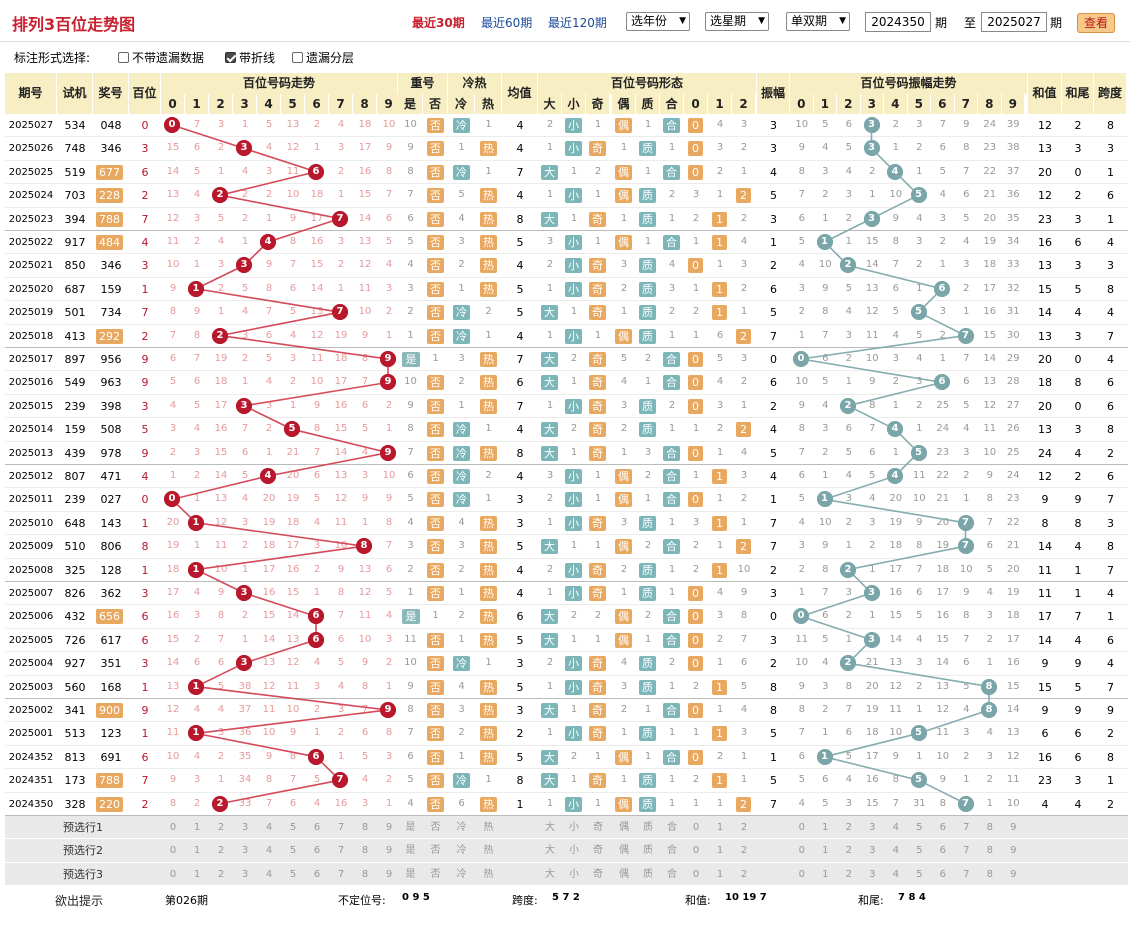 This screenshot has width=1130, height=927. I want to click on period-to-input: 2025027, so click(1014, 22).